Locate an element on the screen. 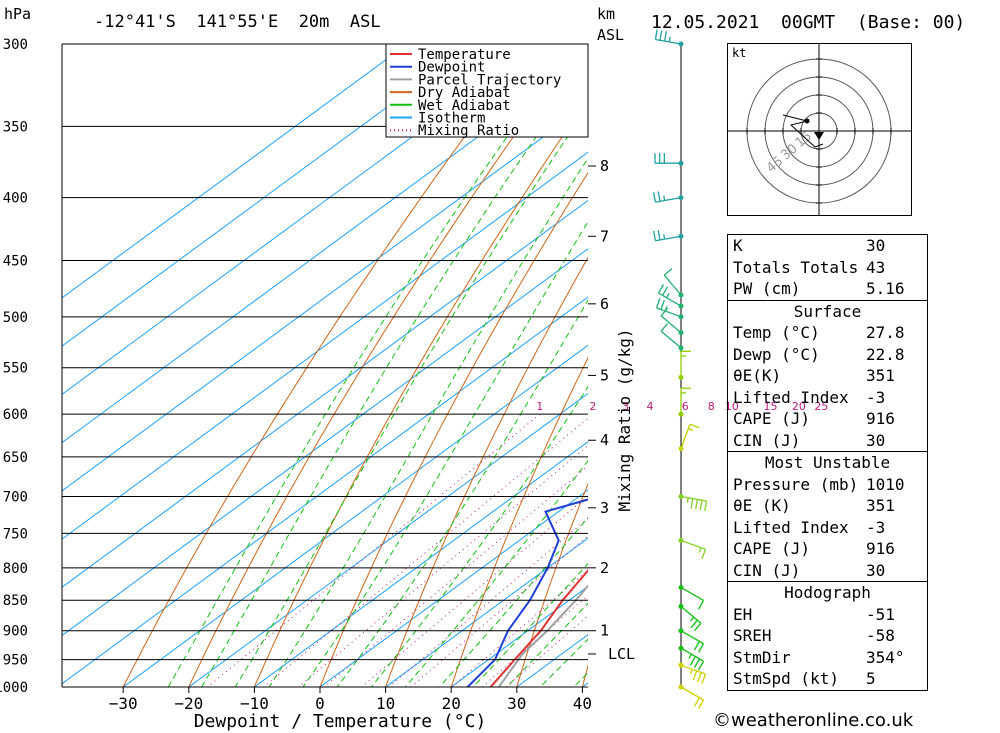  mixing-ratio-label: 1 is located at coordinates (539, 406).